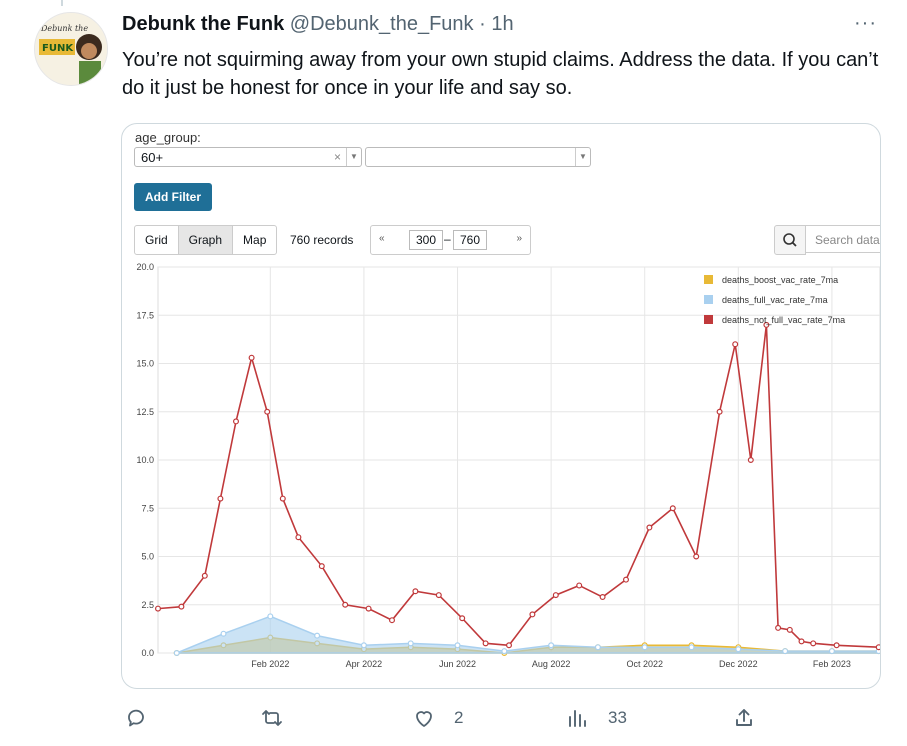 This screenshot has width=907, height=746. What do you see at coordinates (381, 24) in the screenshot?
I see `author-handle: @Debunk_the_Funk` at bounding box center [381, 24].